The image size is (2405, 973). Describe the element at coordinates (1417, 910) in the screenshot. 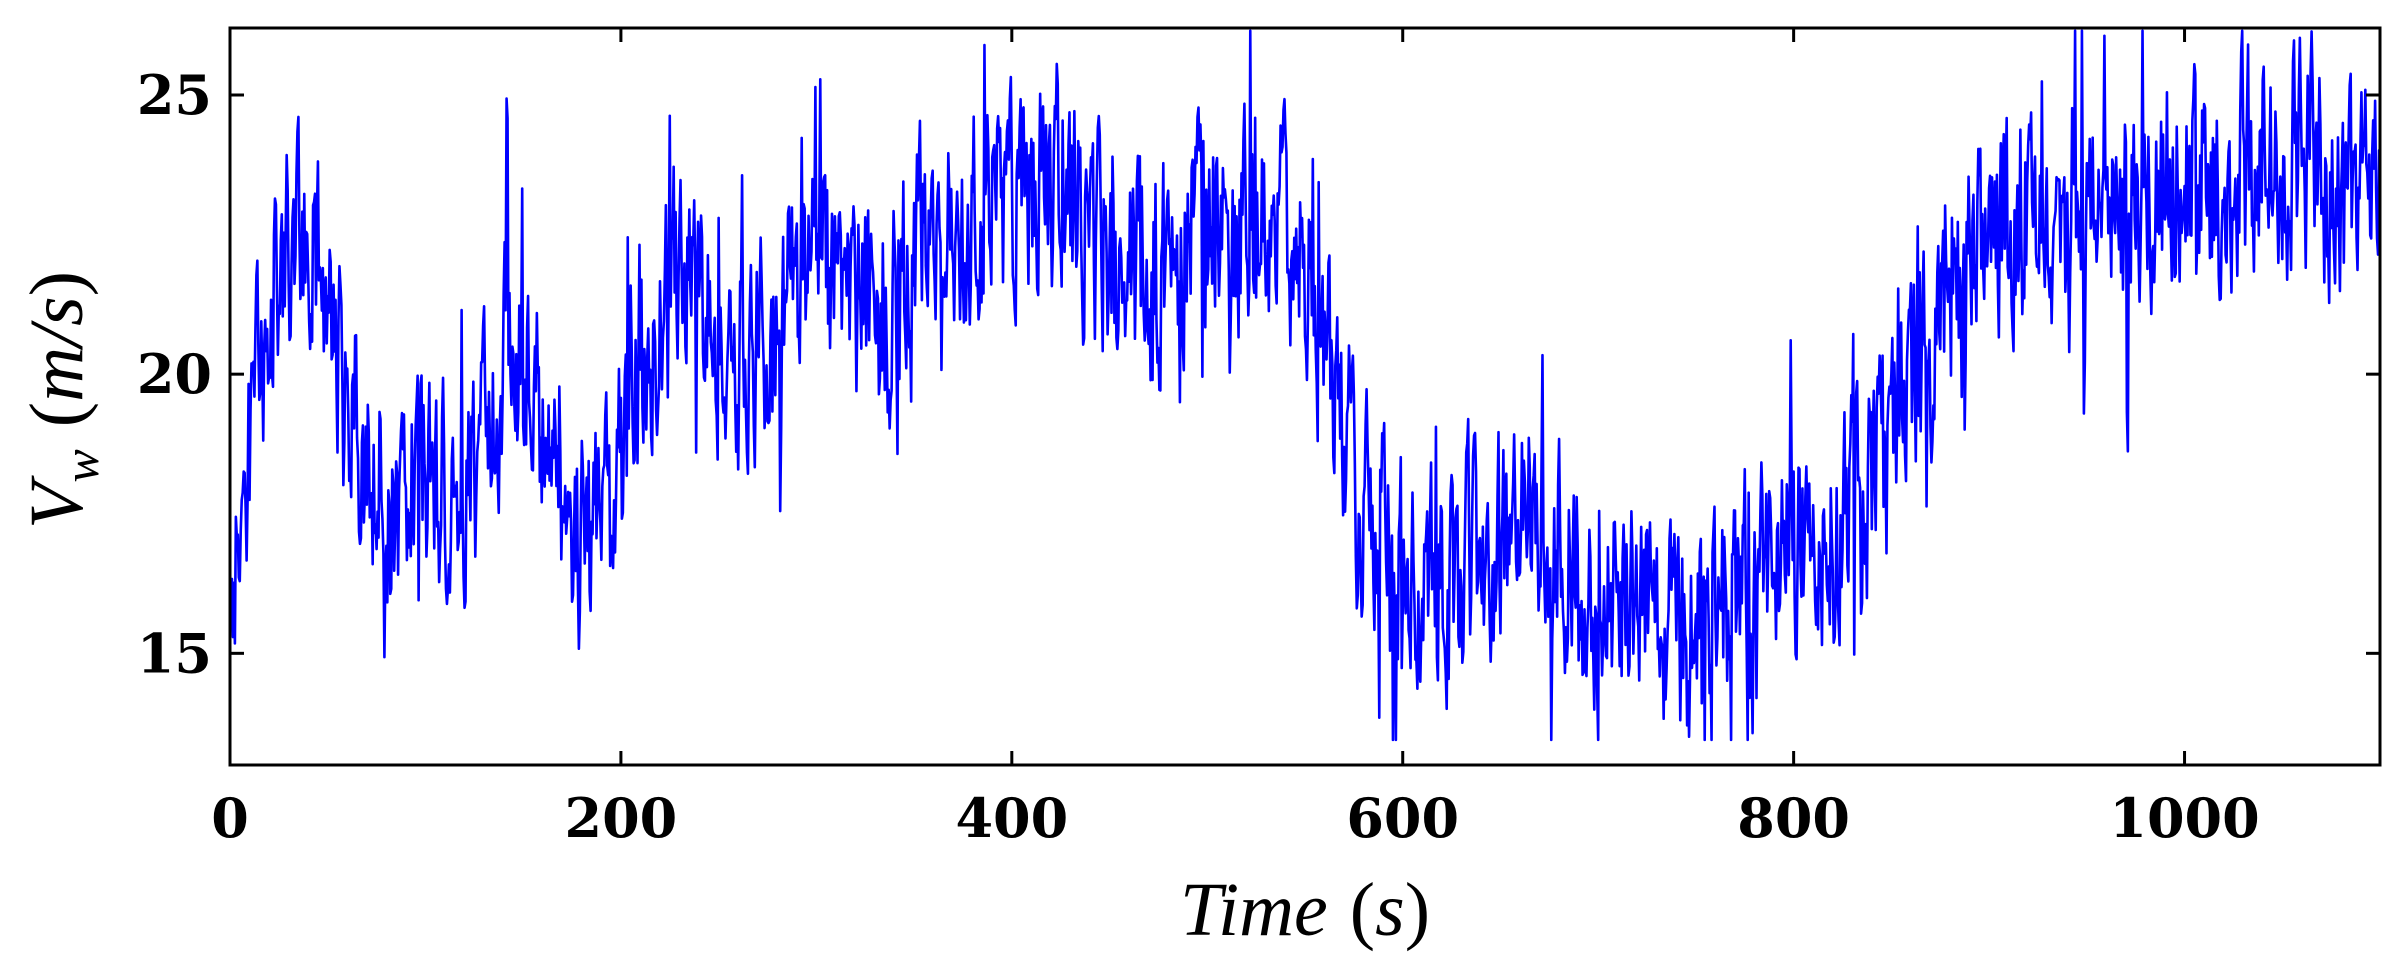

I see `x-axis-label-paren-close: )` at that location.